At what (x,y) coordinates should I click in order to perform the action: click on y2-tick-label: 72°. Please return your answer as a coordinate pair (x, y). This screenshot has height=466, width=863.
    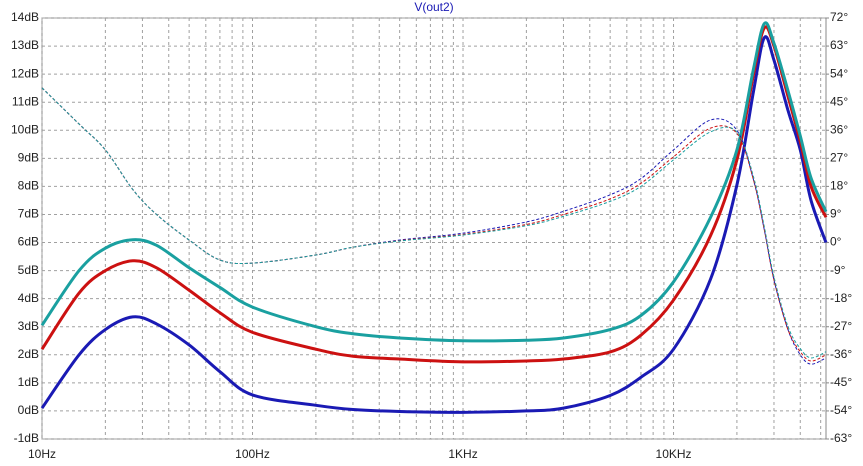
    Looking at the image, I should click on (839, 17).